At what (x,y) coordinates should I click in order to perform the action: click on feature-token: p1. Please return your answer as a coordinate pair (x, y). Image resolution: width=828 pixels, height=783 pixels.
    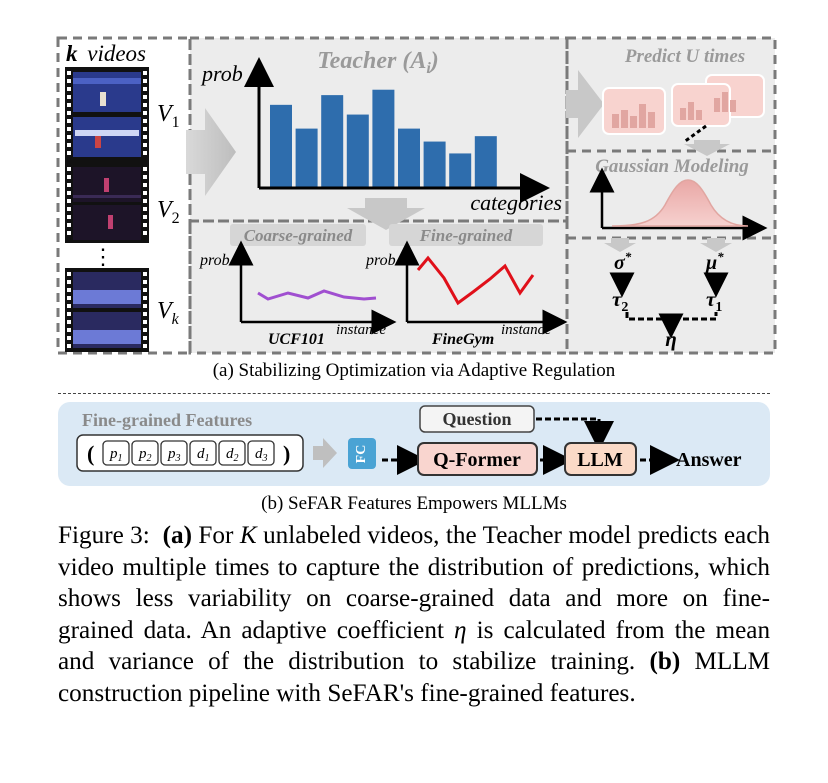
    Looking at the image, I should click on (116, 455).